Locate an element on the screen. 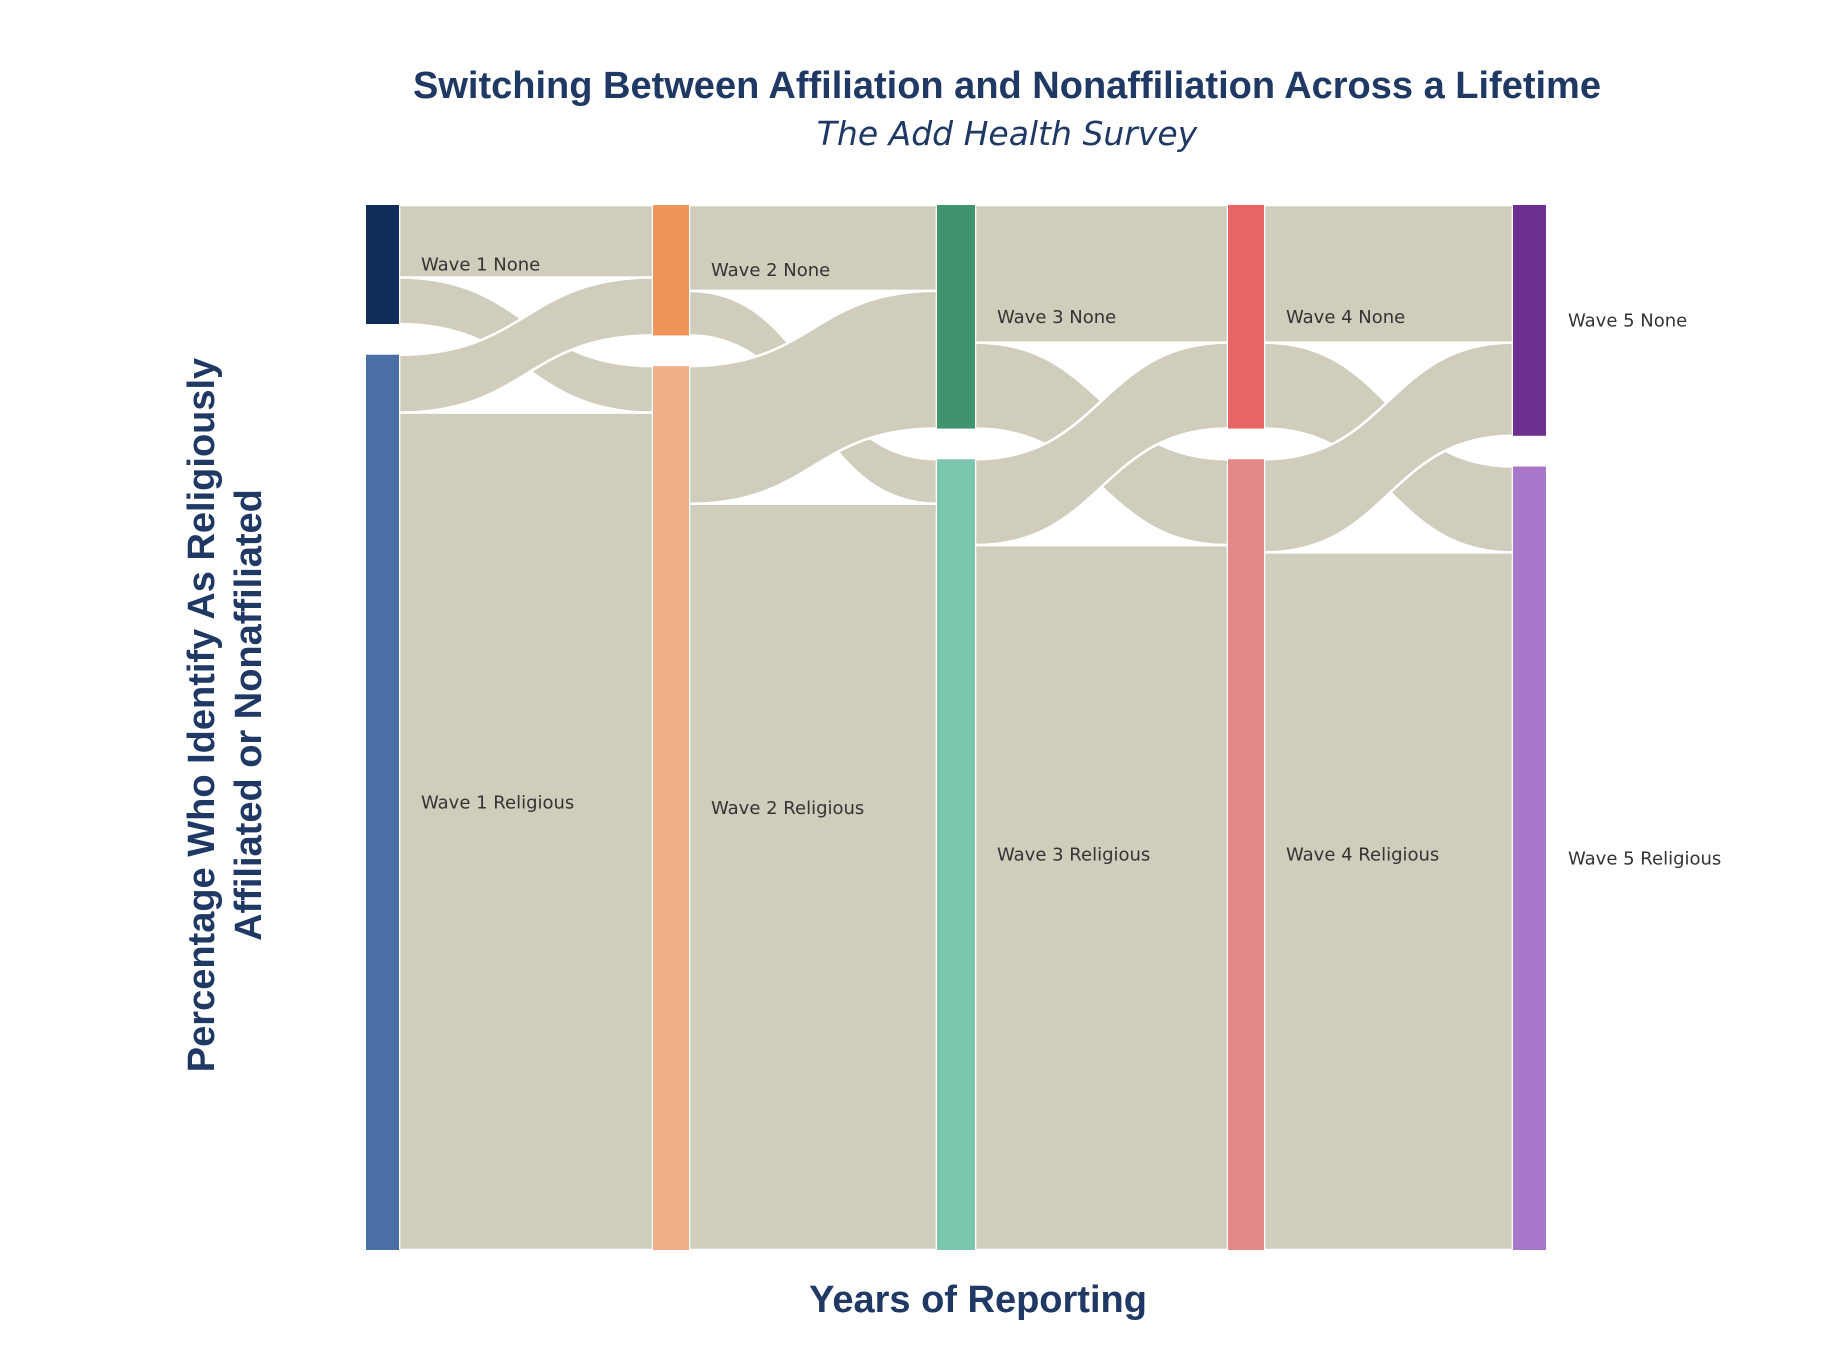 Image resolution: width=1840 pixels, height=1356 pixels. flow-w2r-to-w3r is located at coordinates (813, 877).